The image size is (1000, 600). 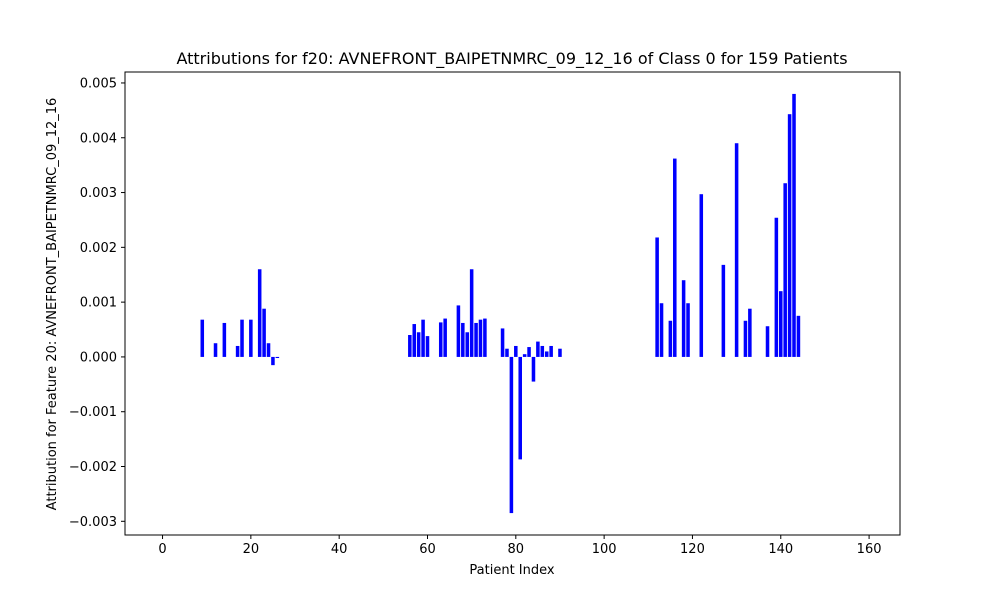 I want to click on y-tick-label: 0.001, so click(x=98, y=303).